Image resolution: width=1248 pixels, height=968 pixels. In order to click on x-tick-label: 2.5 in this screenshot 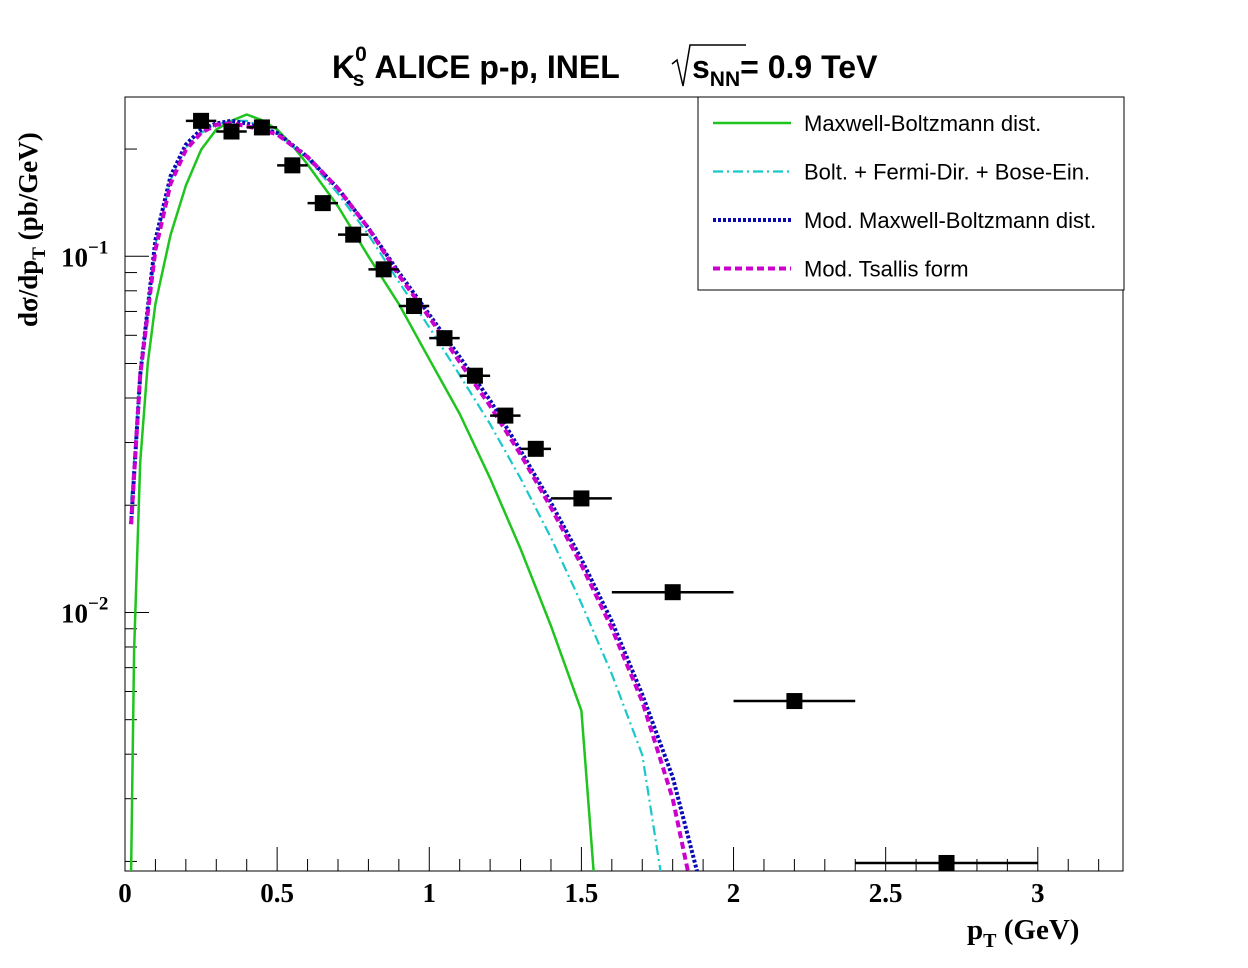, I will do `click(886, 893)`.